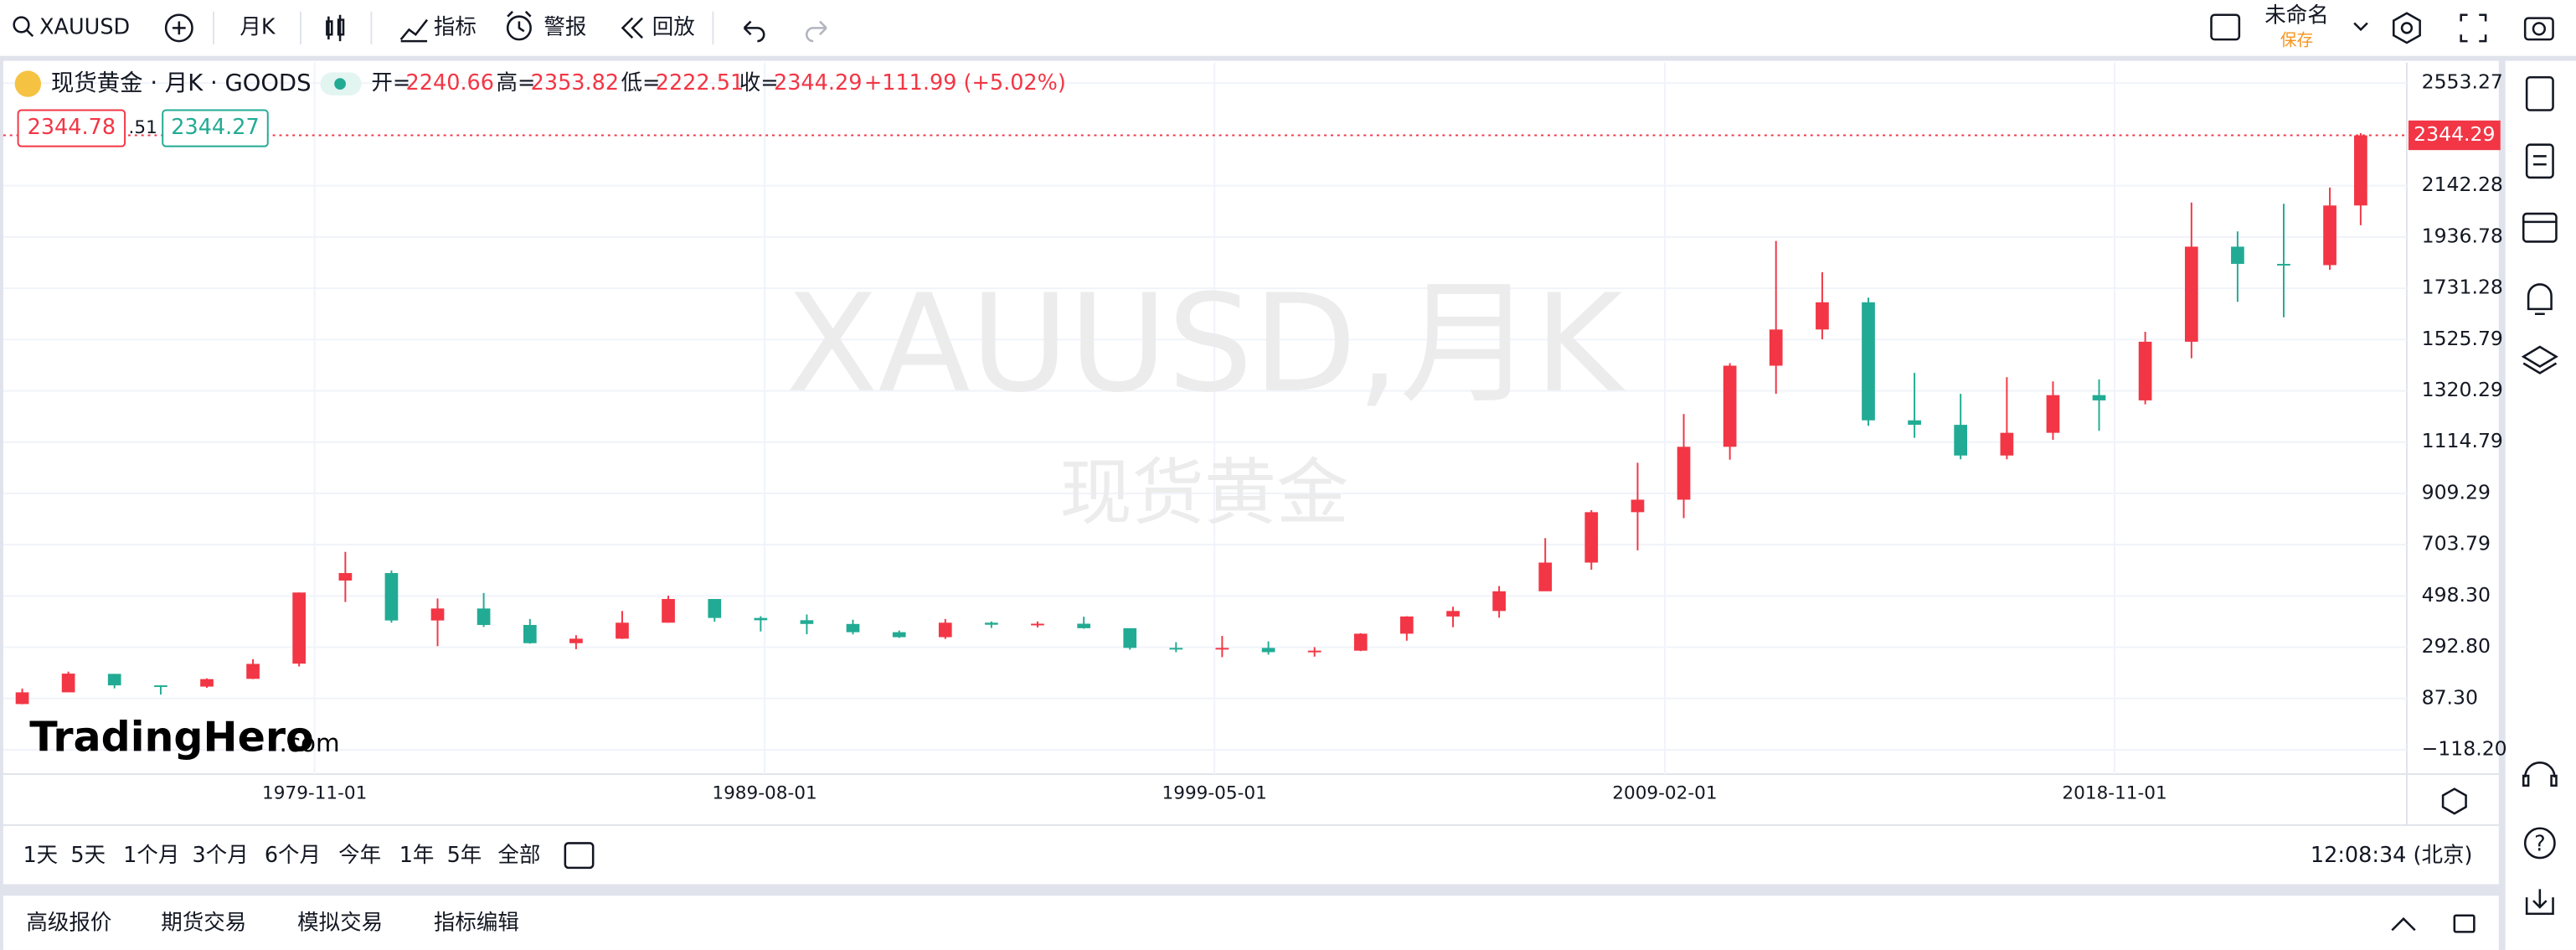  Describe the element at coordinates (258, 26) in the screenshot. I see `interval: 月K` at that location.